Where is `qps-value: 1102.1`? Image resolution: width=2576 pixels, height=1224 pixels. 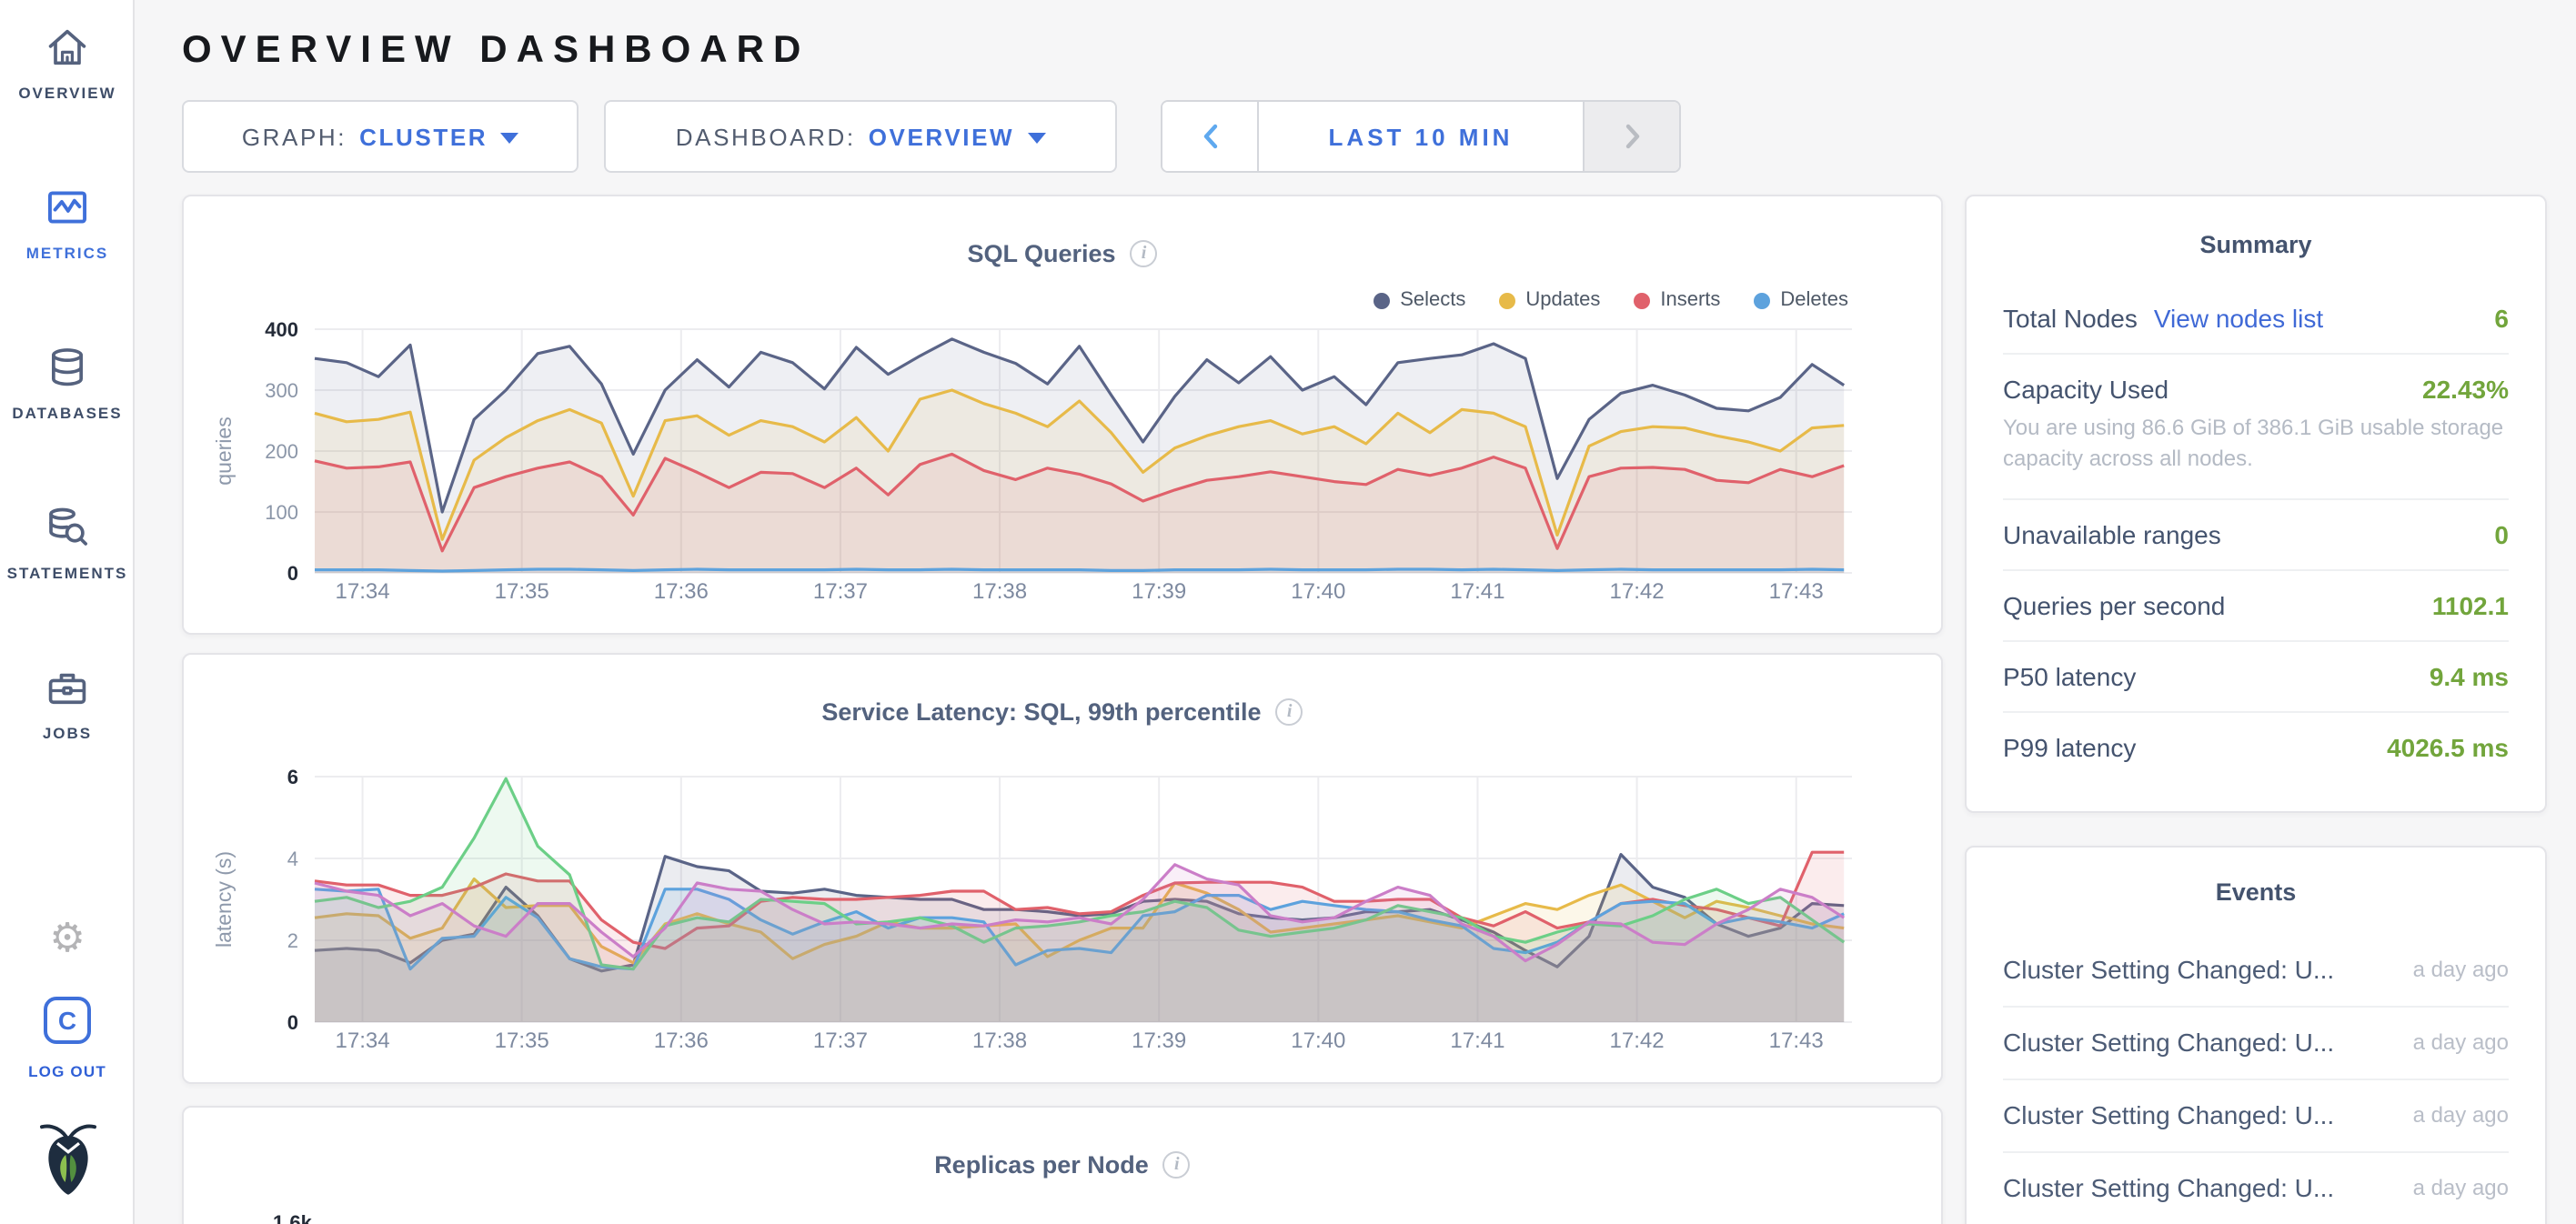
qps-value: 1102.1 is located at coordinates (2470, 605).